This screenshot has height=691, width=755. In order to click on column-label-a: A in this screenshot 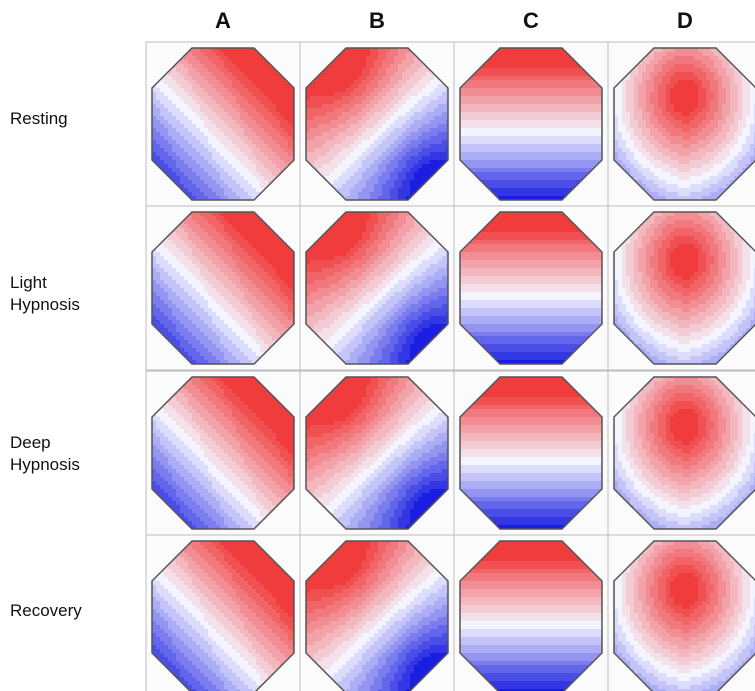, I will do `click(223, 21)`.